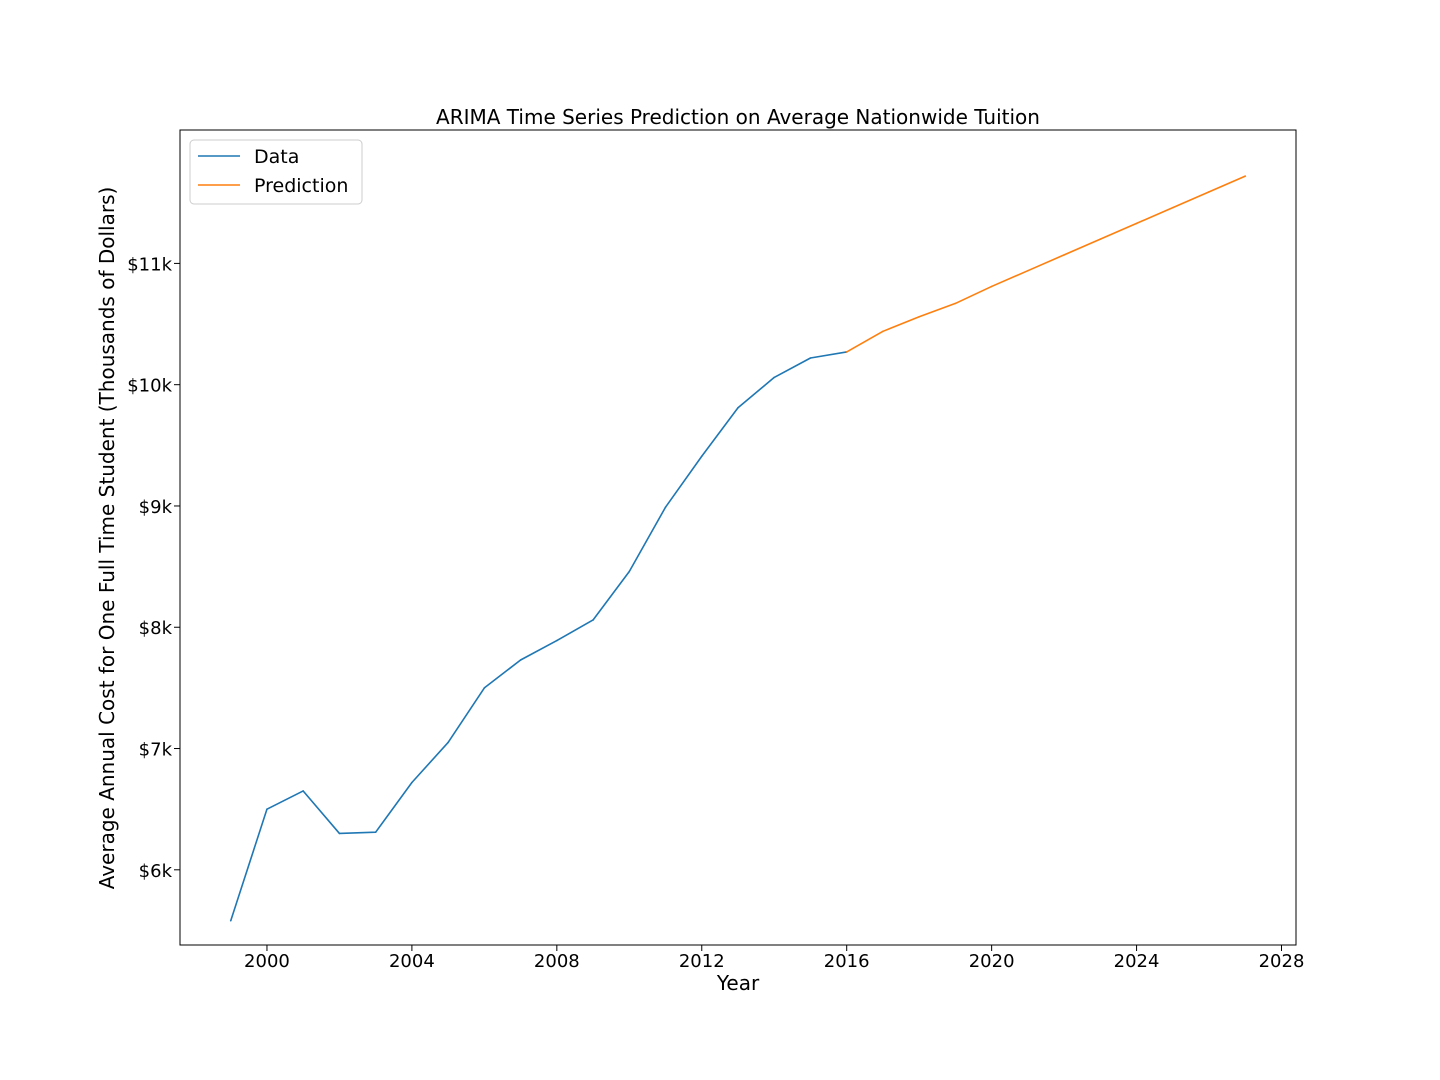 The width and height of the screenshot is (1440, 1080). I want to click on legend-label-data: Data, so click(276, 157).